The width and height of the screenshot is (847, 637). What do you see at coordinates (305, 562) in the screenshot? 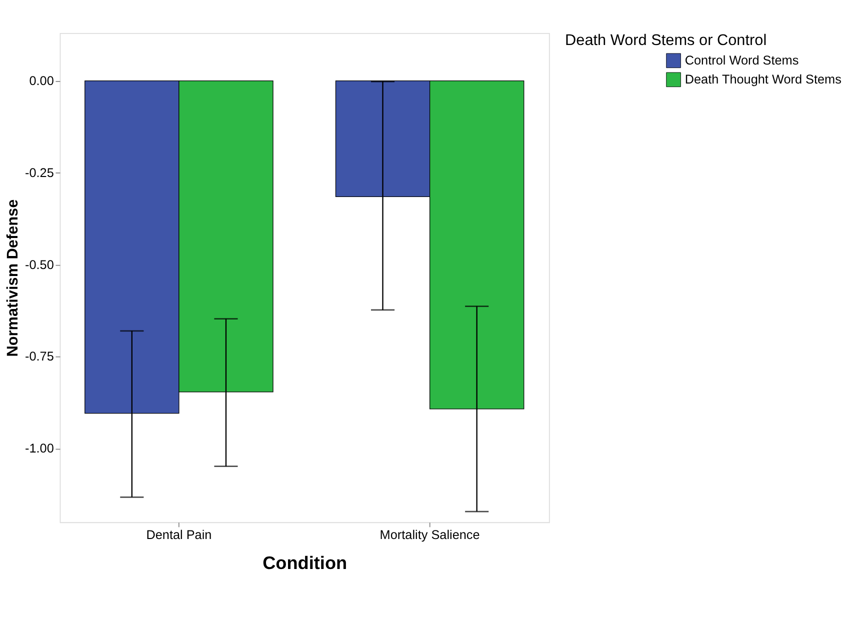
I see `x-axis-title: Condition` at bounding box center [305, 562].